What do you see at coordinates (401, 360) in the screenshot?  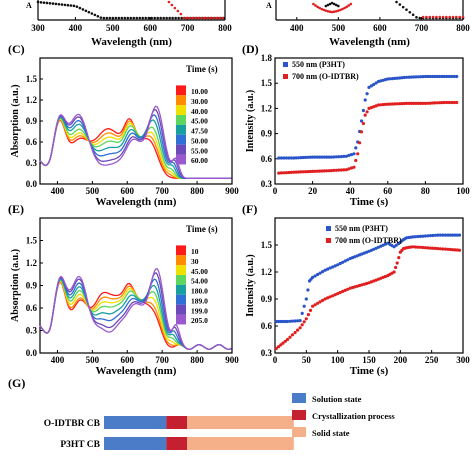 I see `x-tick-label: 200` at bounding box center [401, 360].